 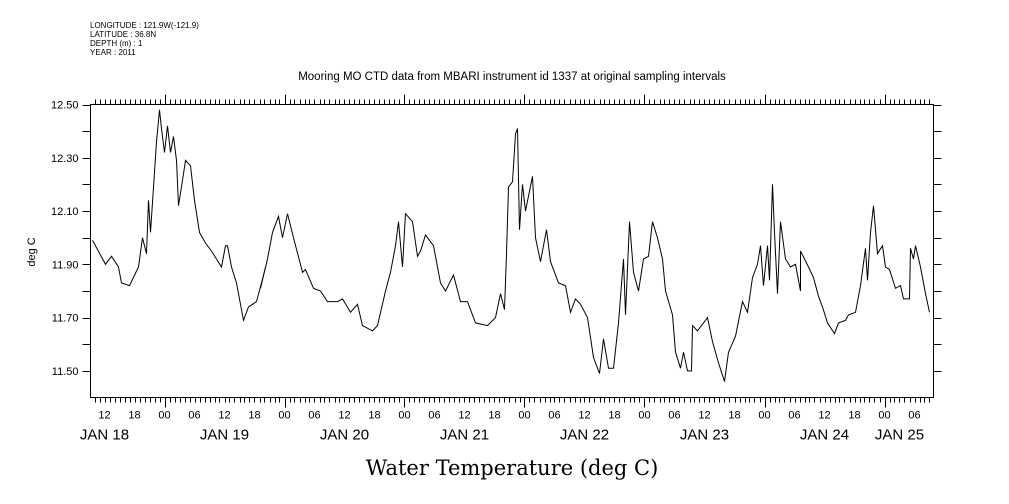 I want to click on y-tick-labels: 12.50 12.30 12.10 11.90 11.70 11.50, so click(x=65, y=239).